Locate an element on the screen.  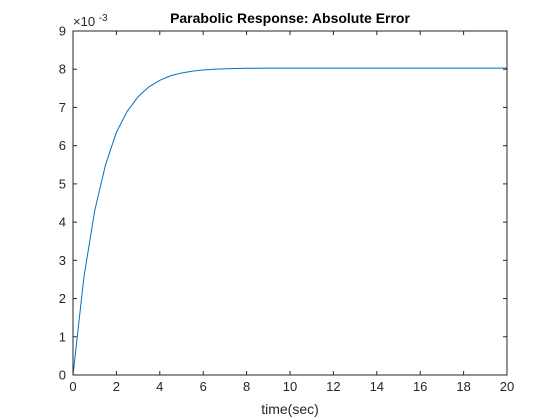
y-tick-label: 7 is located at coordinates (62, 107).